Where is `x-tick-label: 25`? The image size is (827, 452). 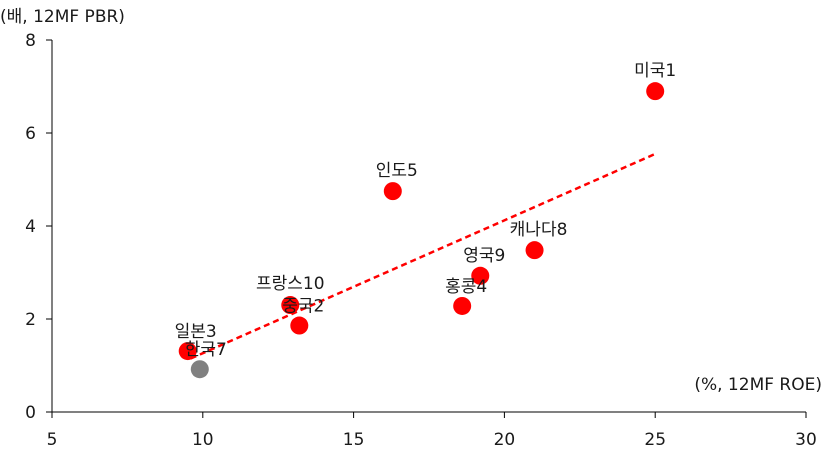
x-tick-label: 25 is located at coordinates (655, 440).